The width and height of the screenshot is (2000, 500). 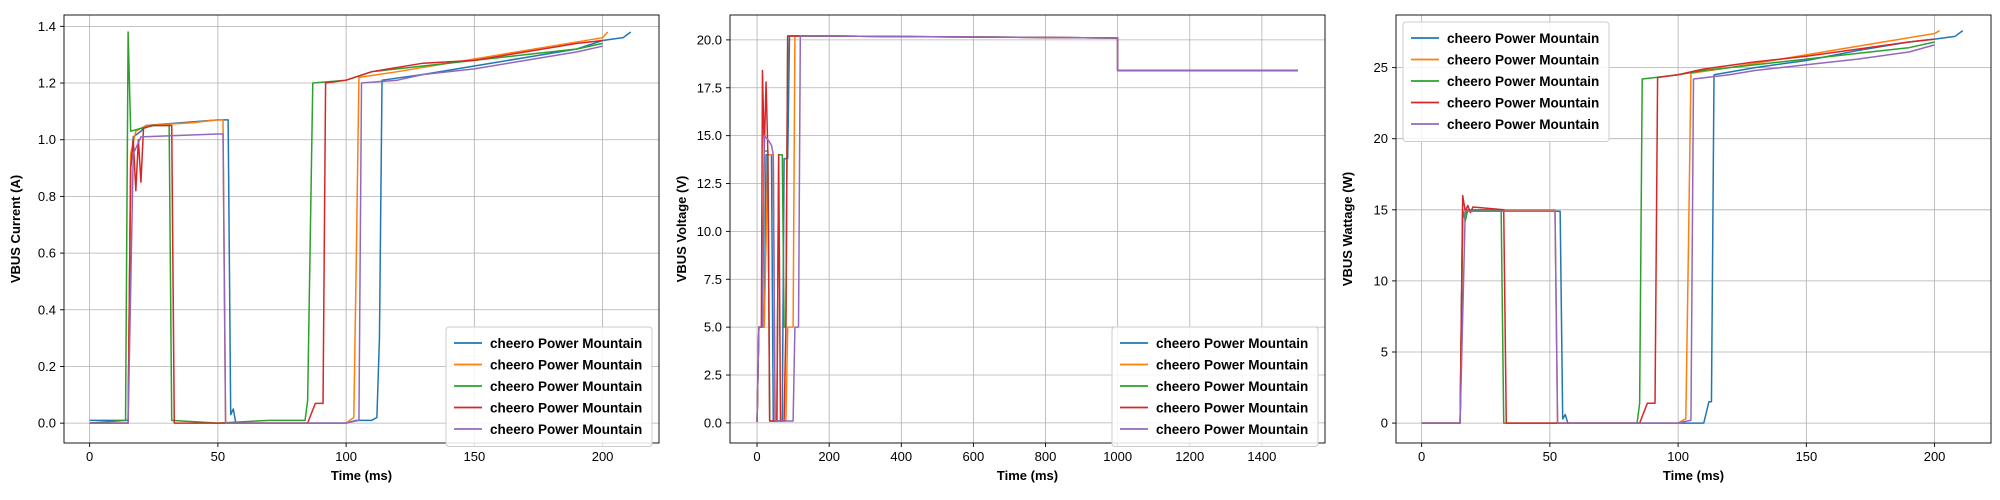 I want to click on y-axis-label: VBUS Current (A), so click(x=15, y=229).